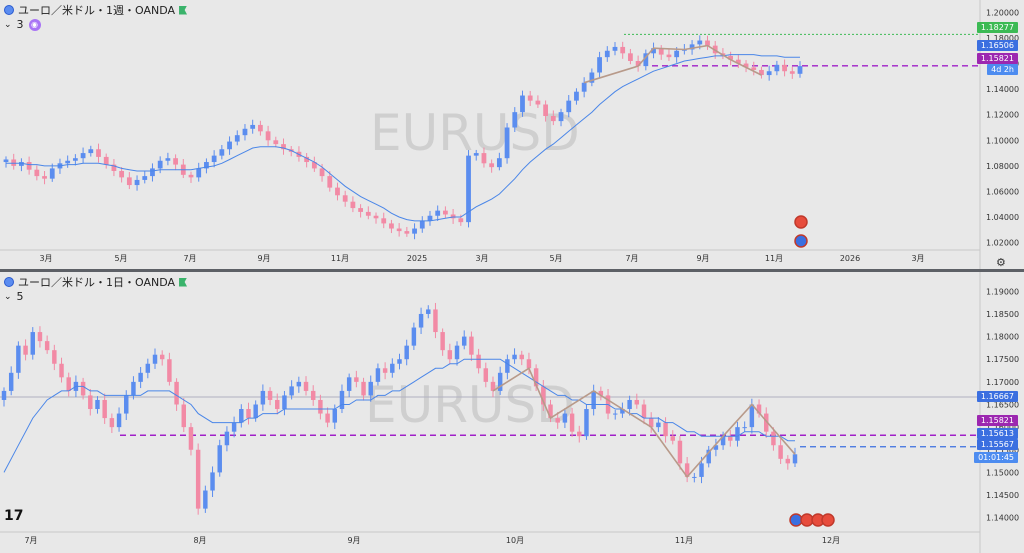 This screenshot has height=553, width=1024. I want to click on settings-gear-icon: ⚙, so click(1001, 262).